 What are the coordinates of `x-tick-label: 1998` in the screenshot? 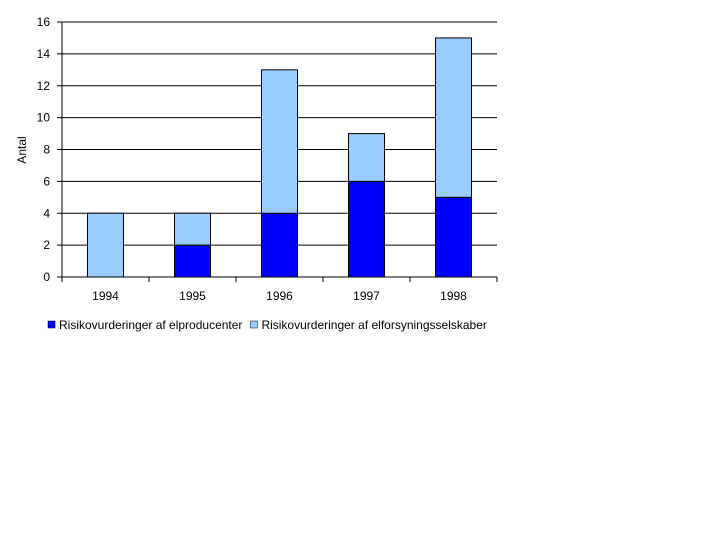 It's located at (453, 296).